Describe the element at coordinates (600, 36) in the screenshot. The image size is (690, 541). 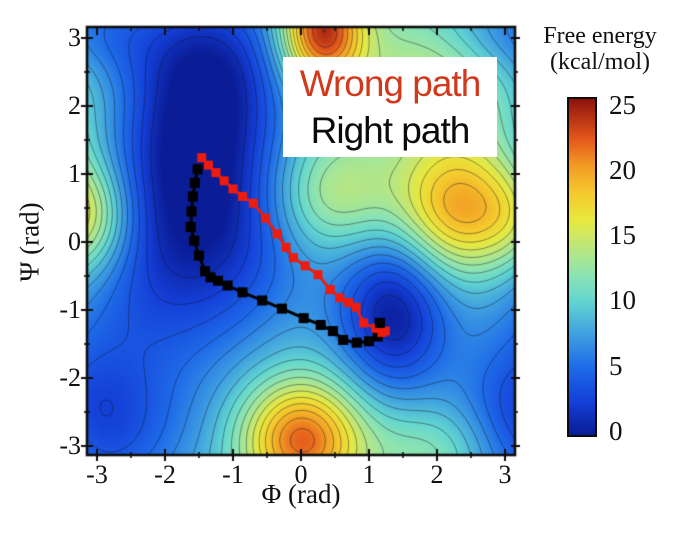
I see `colorbar-title-line1: Free energy` at that location.